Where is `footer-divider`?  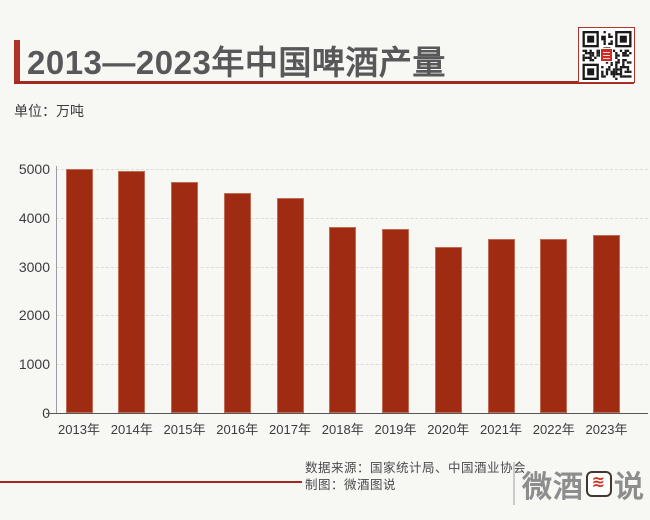
footer-divider is located at coordinates (514, 483).